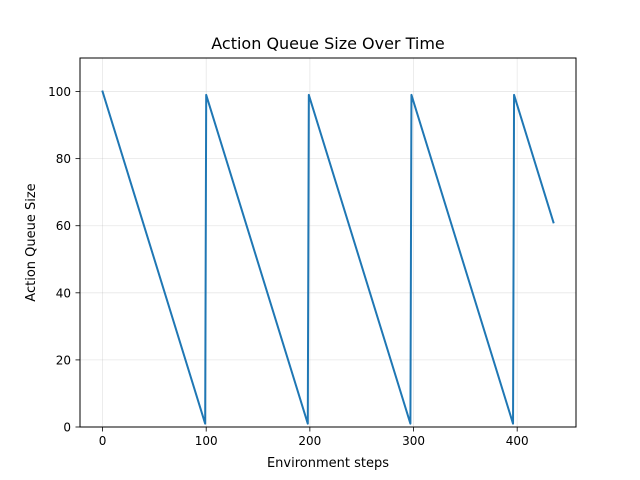 This screenshot has height=480, width=640. What do you see at coordinates (67, 428) in the screenshot?
I see `y-tick-label: 0` at bounding box center [67, 428].